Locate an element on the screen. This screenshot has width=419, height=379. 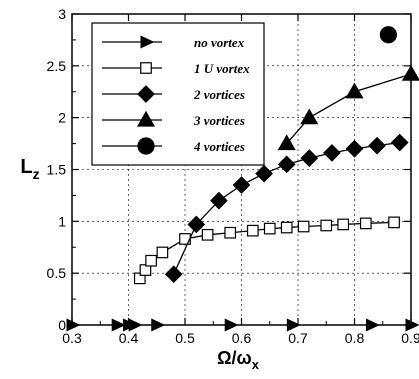
y-tick-label: 1.5 is located at coordinates (57, 170).